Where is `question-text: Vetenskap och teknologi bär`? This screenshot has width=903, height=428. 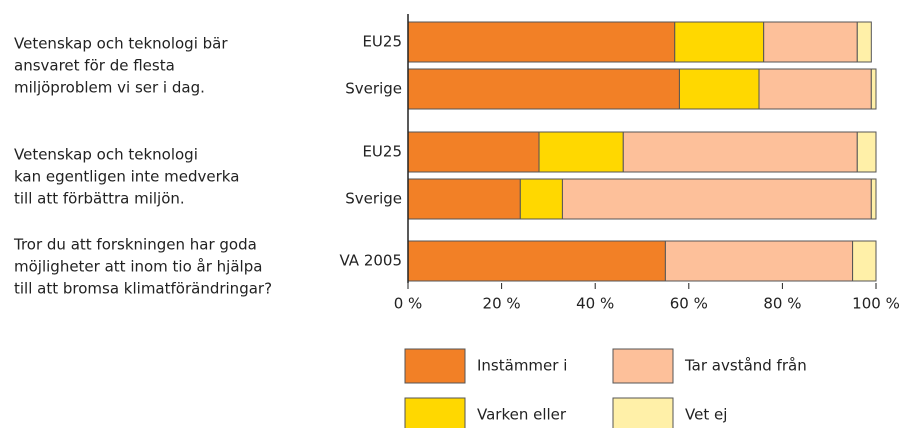
question-text: Vetenskap och teknologi bär is located at coordinates (121, 44).